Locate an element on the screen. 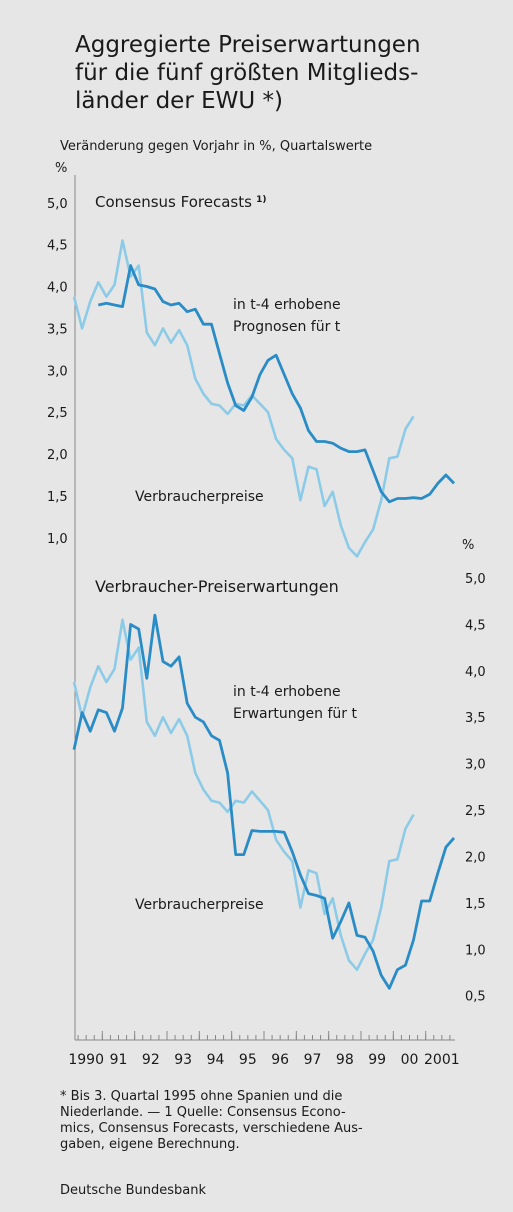 Image resolution: width=513 pixels, height=1212 pixels. x-tick-label: 92 is located at coordinates (151, 1060).